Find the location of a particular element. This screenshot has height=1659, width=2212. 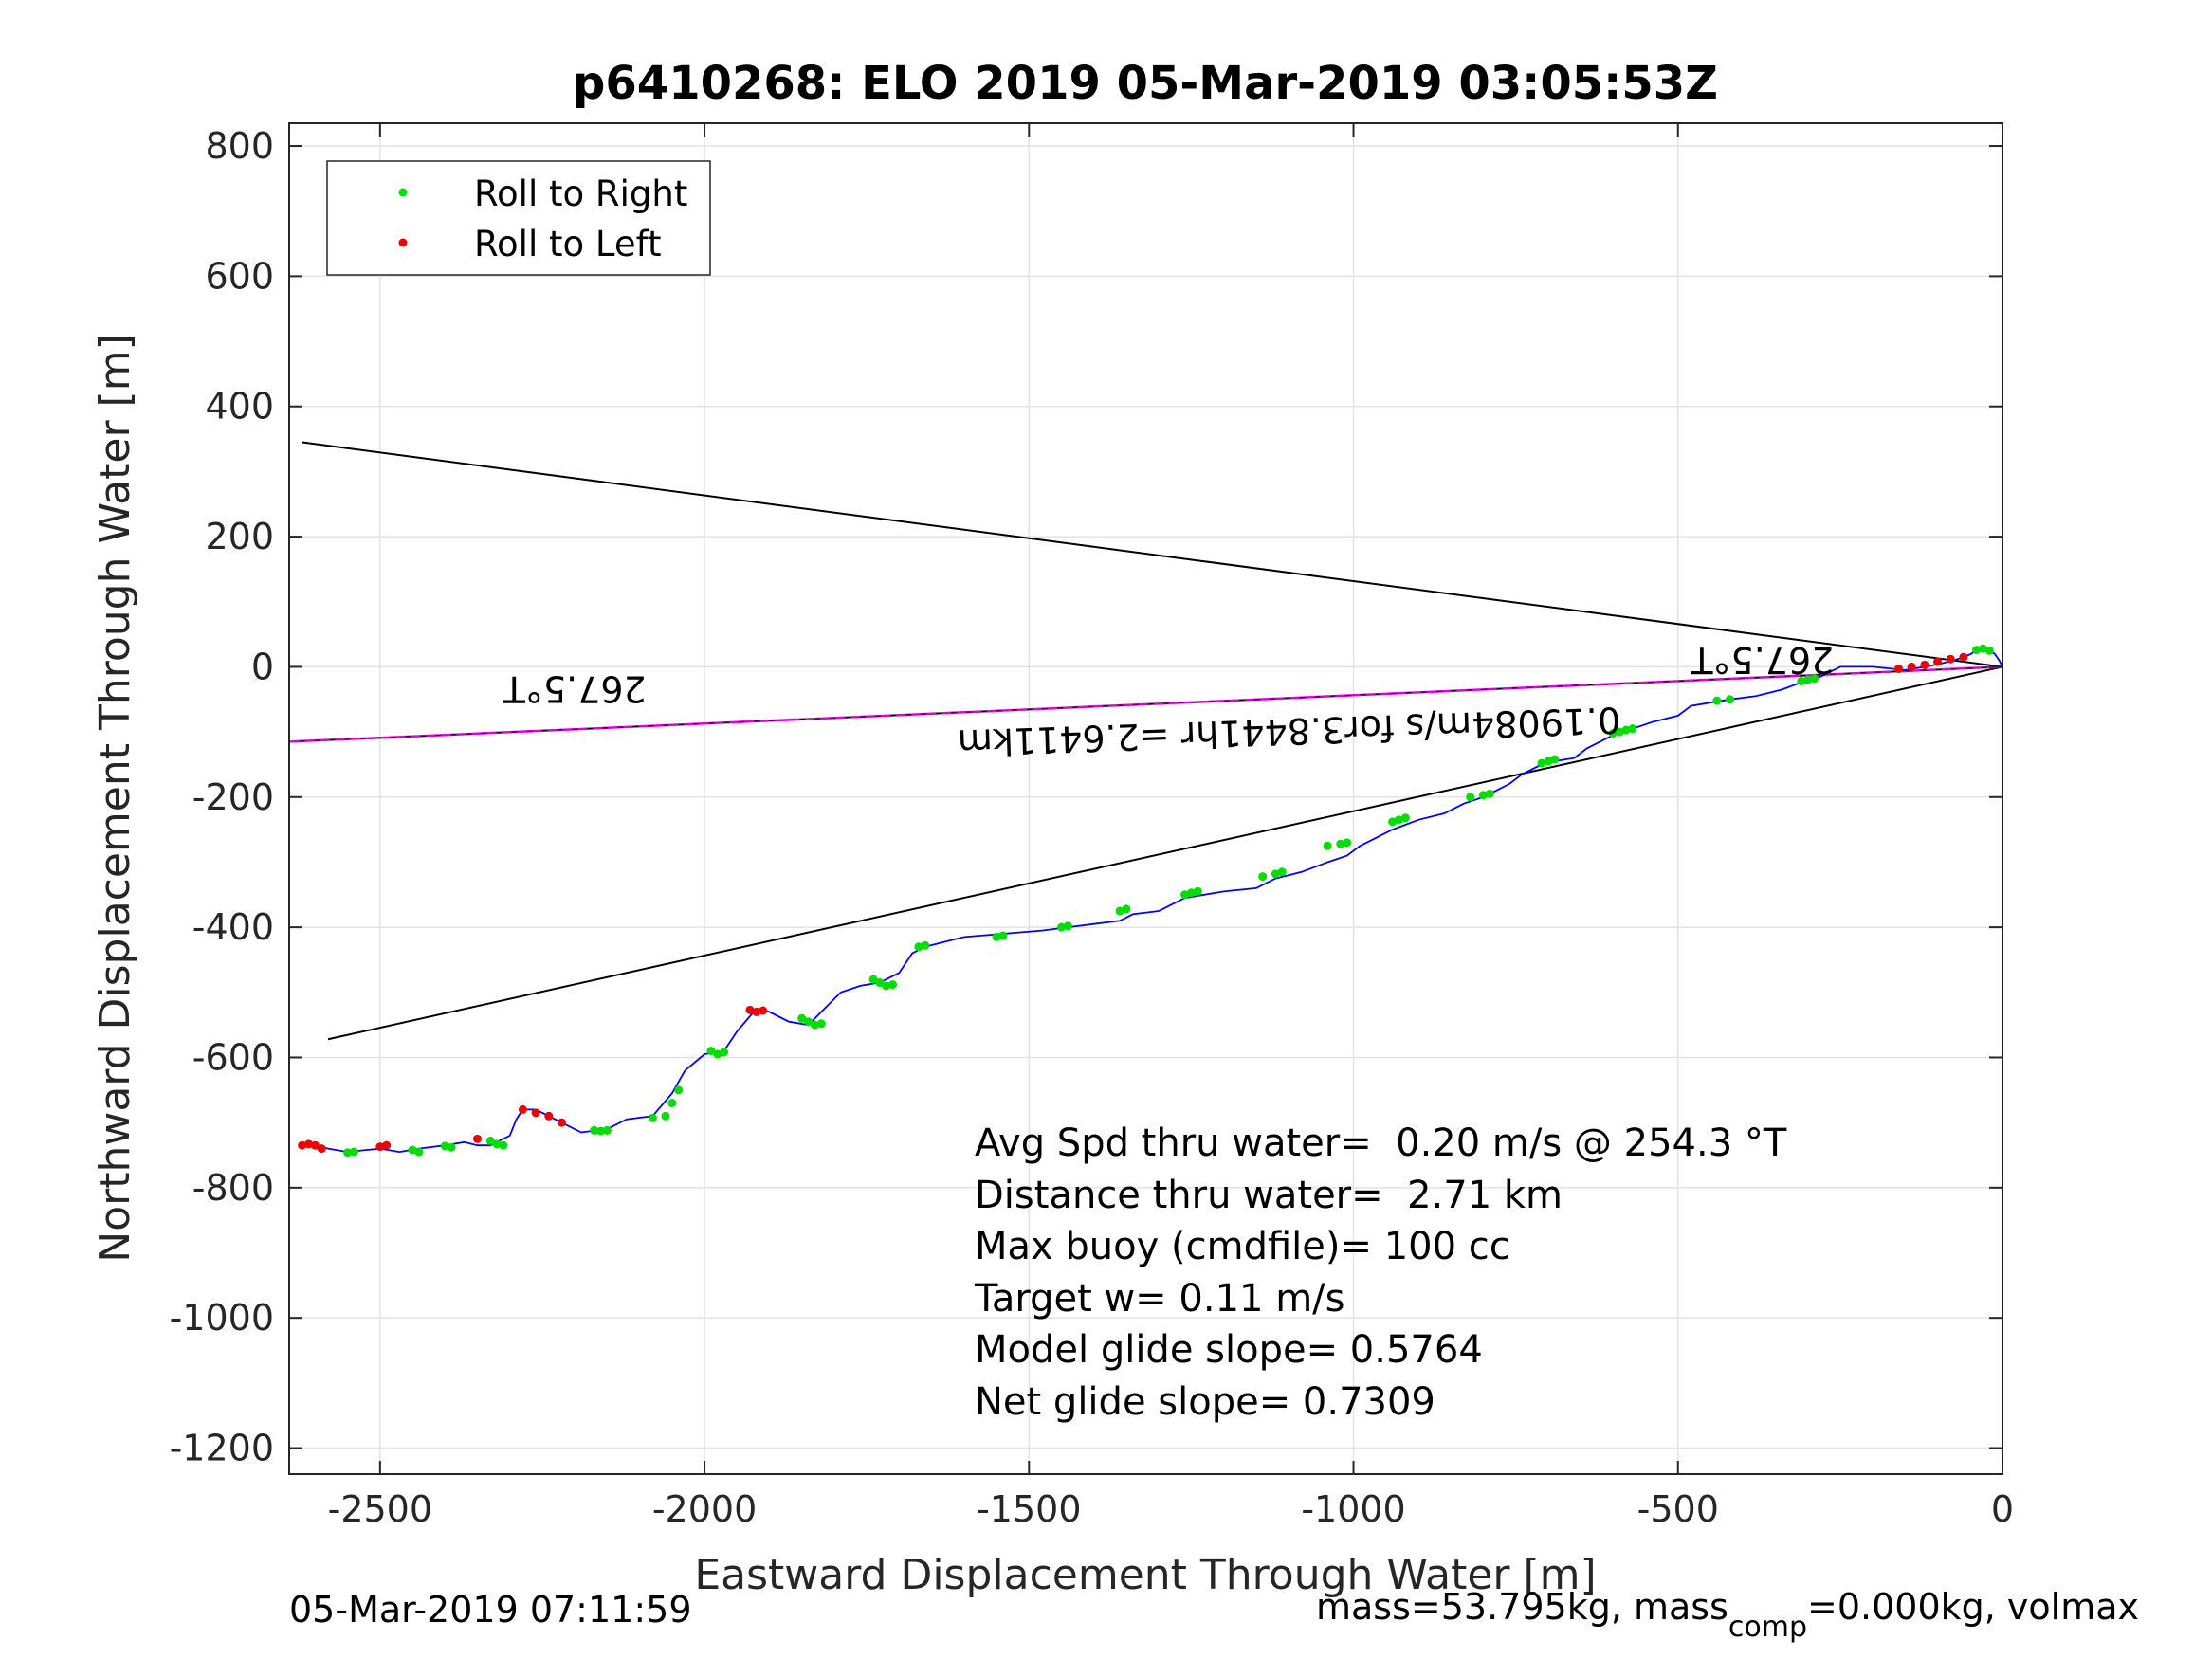

y-tick-label: 0 is located at coordinates (262, 666).